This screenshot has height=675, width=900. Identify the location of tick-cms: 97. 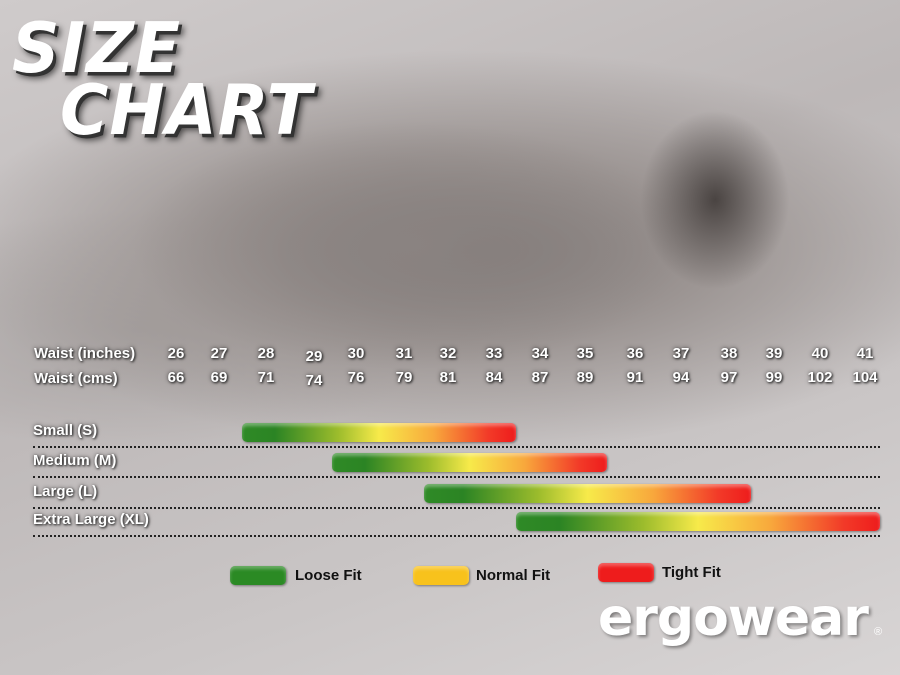
(729, 377).